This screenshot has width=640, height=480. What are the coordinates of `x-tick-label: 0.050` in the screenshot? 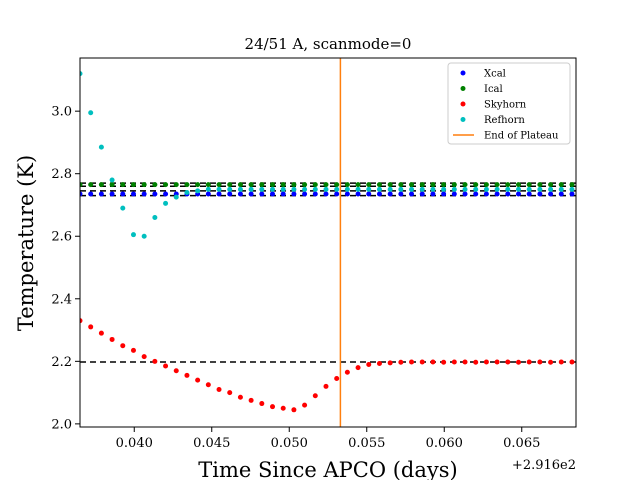 It's located at (289, 443).